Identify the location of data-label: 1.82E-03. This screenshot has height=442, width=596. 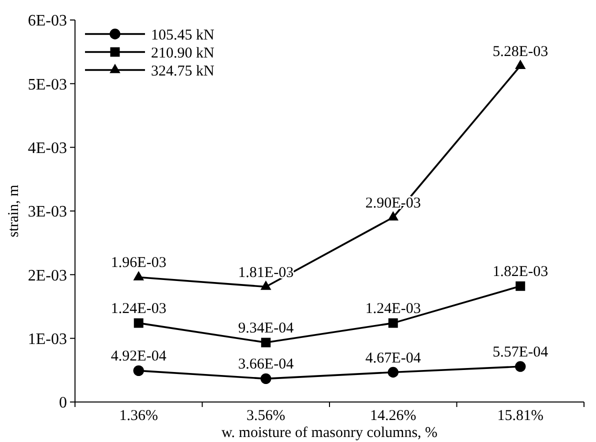
(520, 272).